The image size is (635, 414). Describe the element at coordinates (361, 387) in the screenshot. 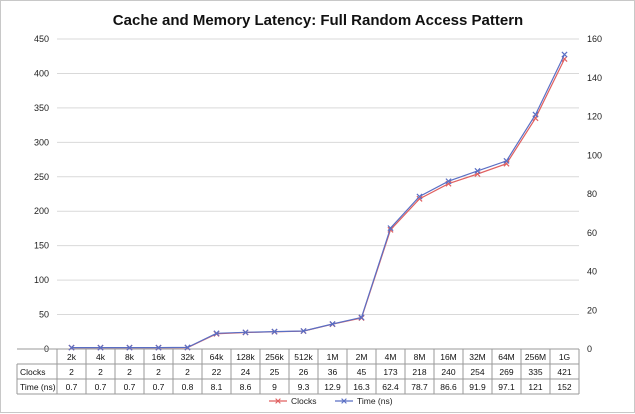

I see `table-cell: 16.3` at that location.